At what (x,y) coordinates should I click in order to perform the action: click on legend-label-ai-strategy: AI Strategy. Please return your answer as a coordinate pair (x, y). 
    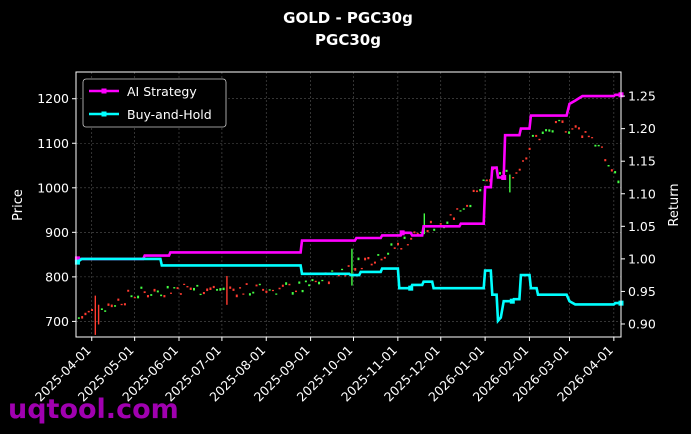
    Looking at the image, I should click on (162, 91).